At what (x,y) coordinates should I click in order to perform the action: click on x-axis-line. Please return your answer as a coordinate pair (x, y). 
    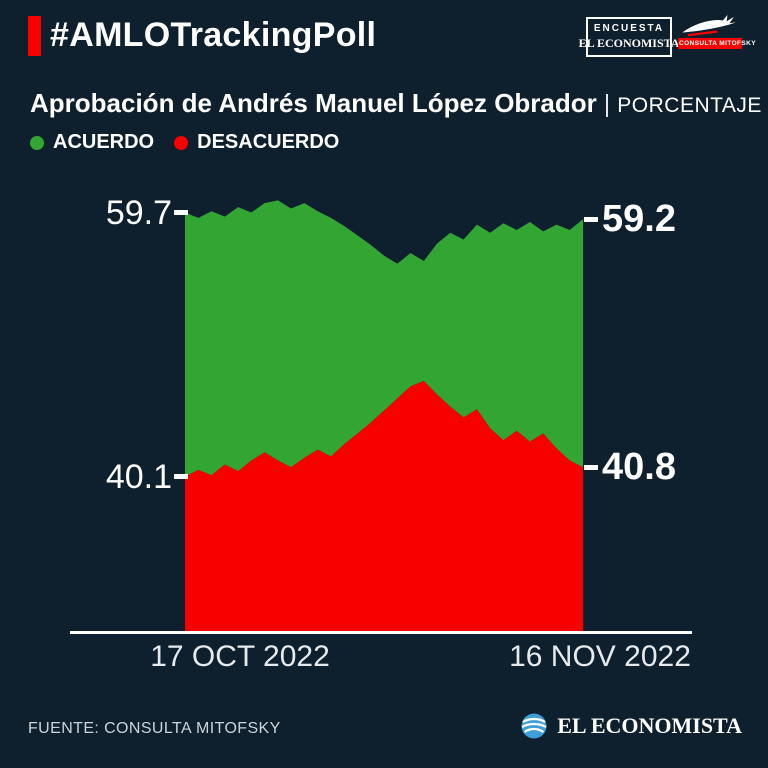
    Looking at the image, I should click on (381, 632).